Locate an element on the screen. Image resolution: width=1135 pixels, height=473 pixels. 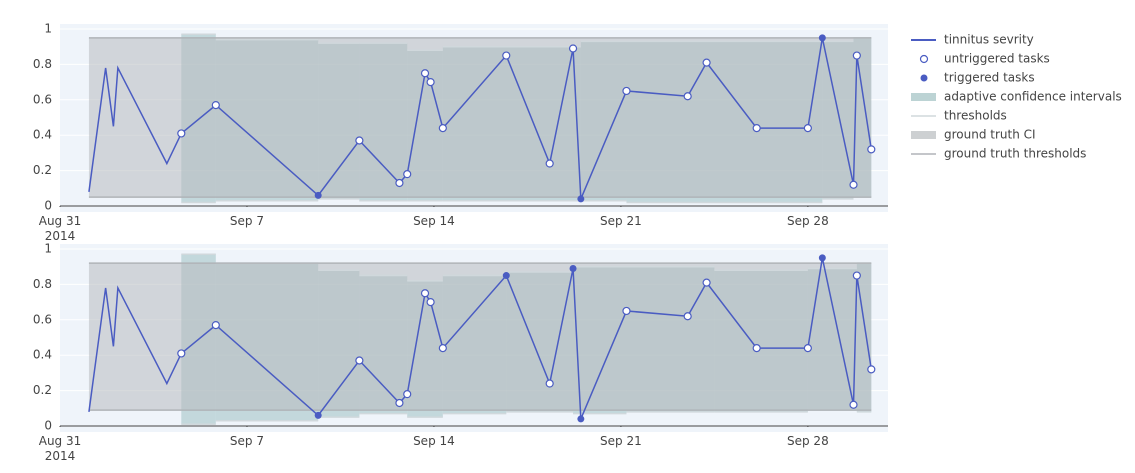
legend-label: ground truth CI is located at coordinates (990, 135).